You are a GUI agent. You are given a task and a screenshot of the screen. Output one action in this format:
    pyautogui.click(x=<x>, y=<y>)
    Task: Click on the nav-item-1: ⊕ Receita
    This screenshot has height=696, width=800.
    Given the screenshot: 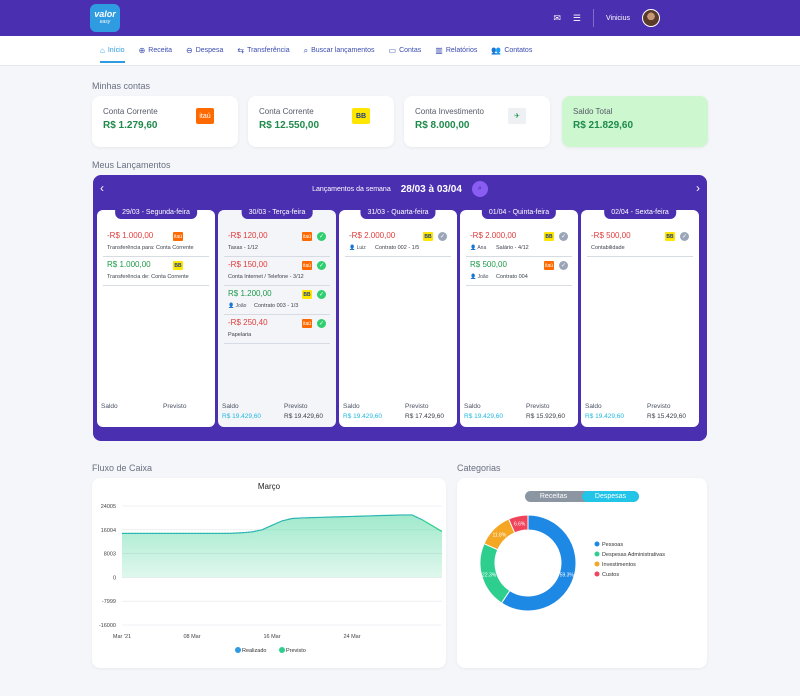 What is the action you would take?
    pyautogui.click(x=155, y=51)
    